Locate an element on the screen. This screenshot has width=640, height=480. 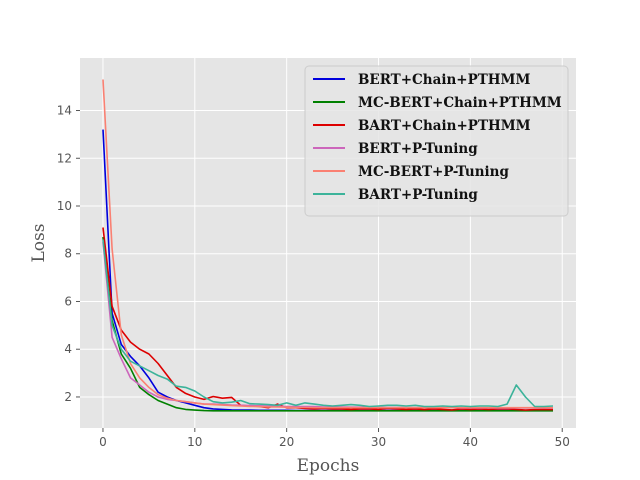
x-tick-label: 10 is located at coordinates (194, 442).